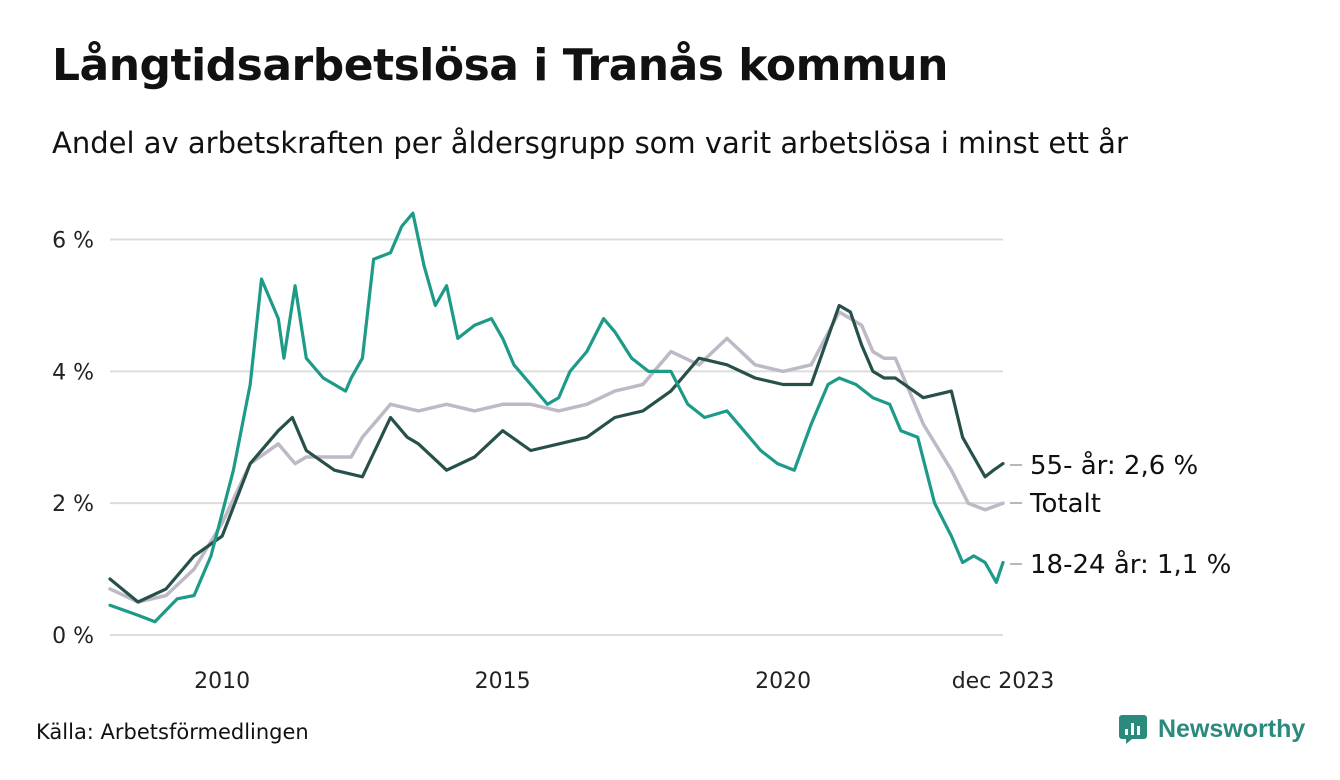 This screenshot has width=1340, height=780. What do you see at coordinates (73, 504) in the screenshot?
I see `y-tick-label: 2 %` at bounding box center [73, 504].